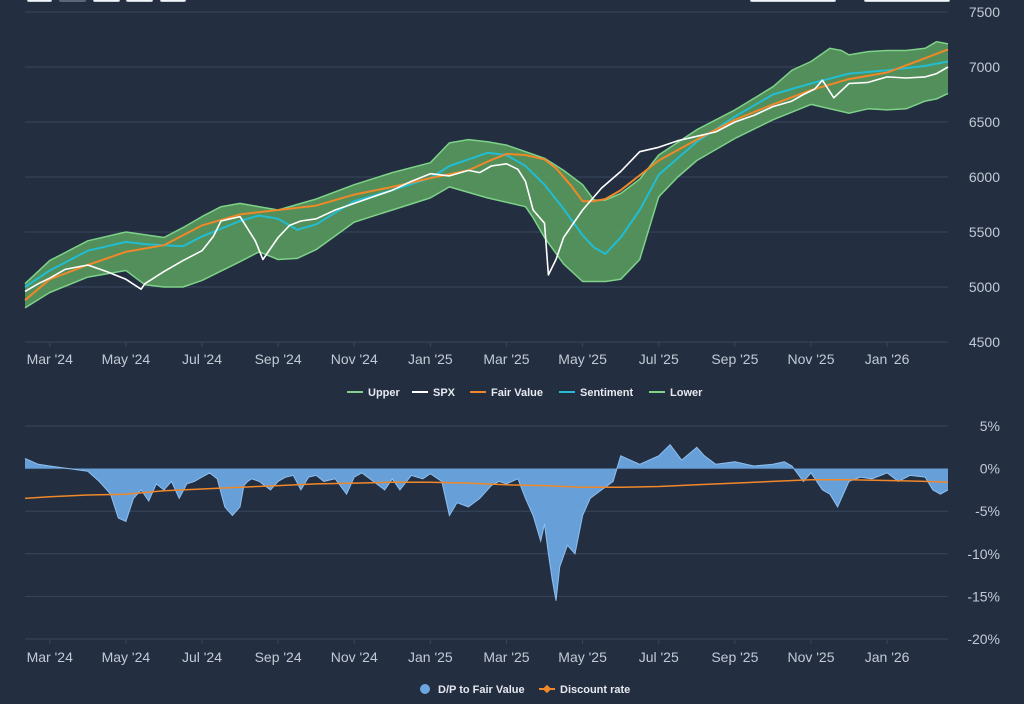 The height and width of the screenshot is (704, 1024). Describe the element at coordinates (990, 426) in the screenshot. I see `y-tick-label: 5%` at that location.